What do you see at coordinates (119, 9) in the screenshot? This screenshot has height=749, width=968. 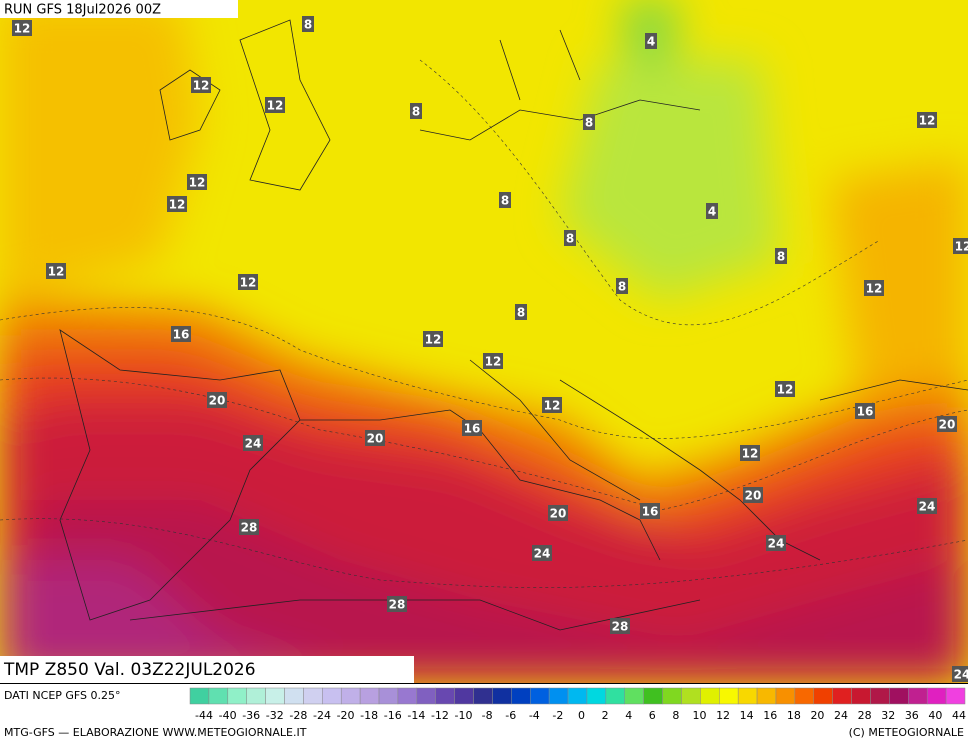 I see `run-box` at bounding box center [119, 9].